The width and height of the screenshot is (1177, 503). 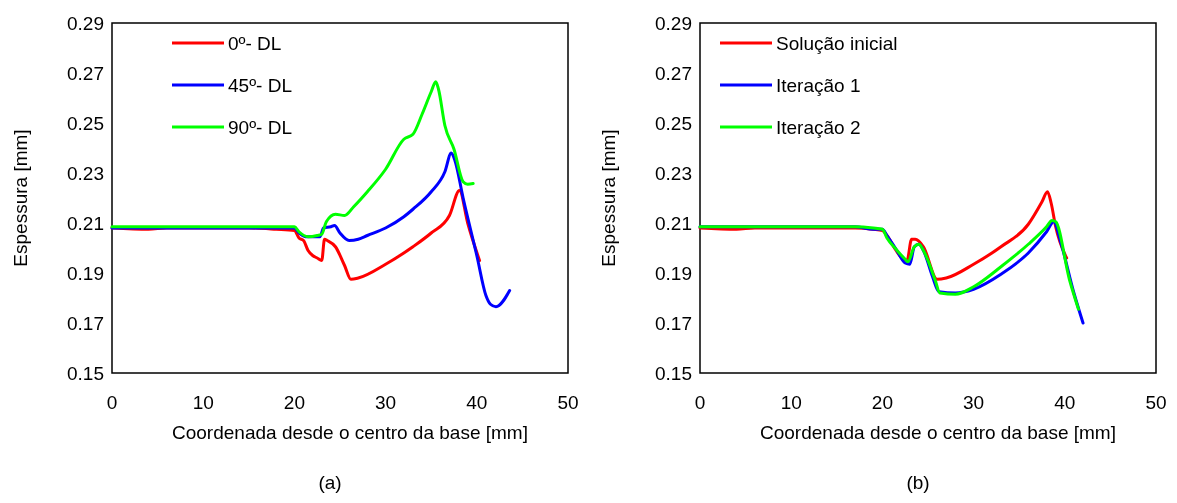 What do you see at coordinates (330, 482) in the screenshot?
I see `text: (a)` at bounding box center [330, 482].